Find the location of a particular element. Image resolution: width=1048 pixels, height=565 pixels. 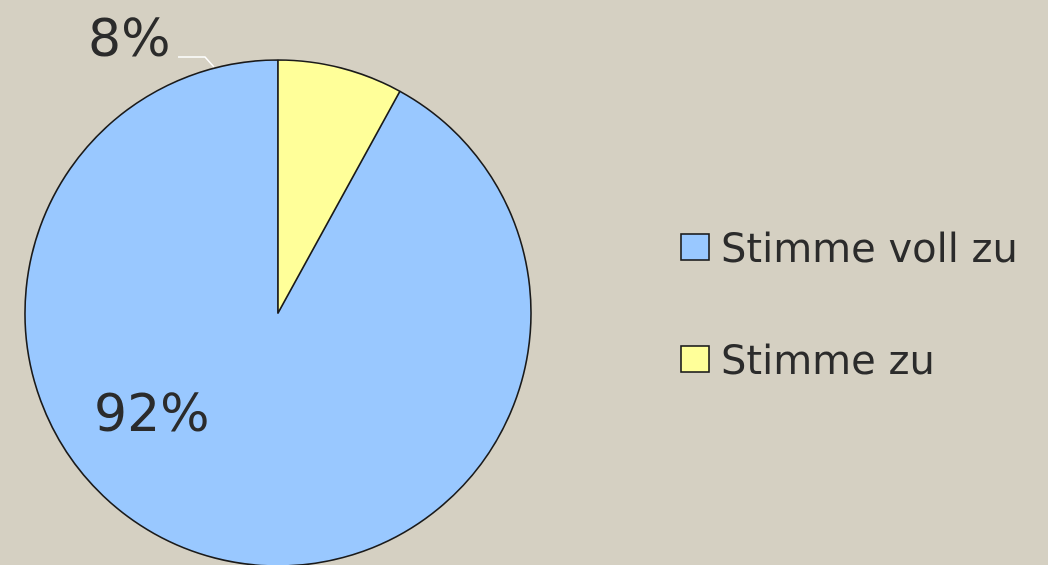

legend: Stimme voll zu Stimme zu is located at coordinates (849, 305).